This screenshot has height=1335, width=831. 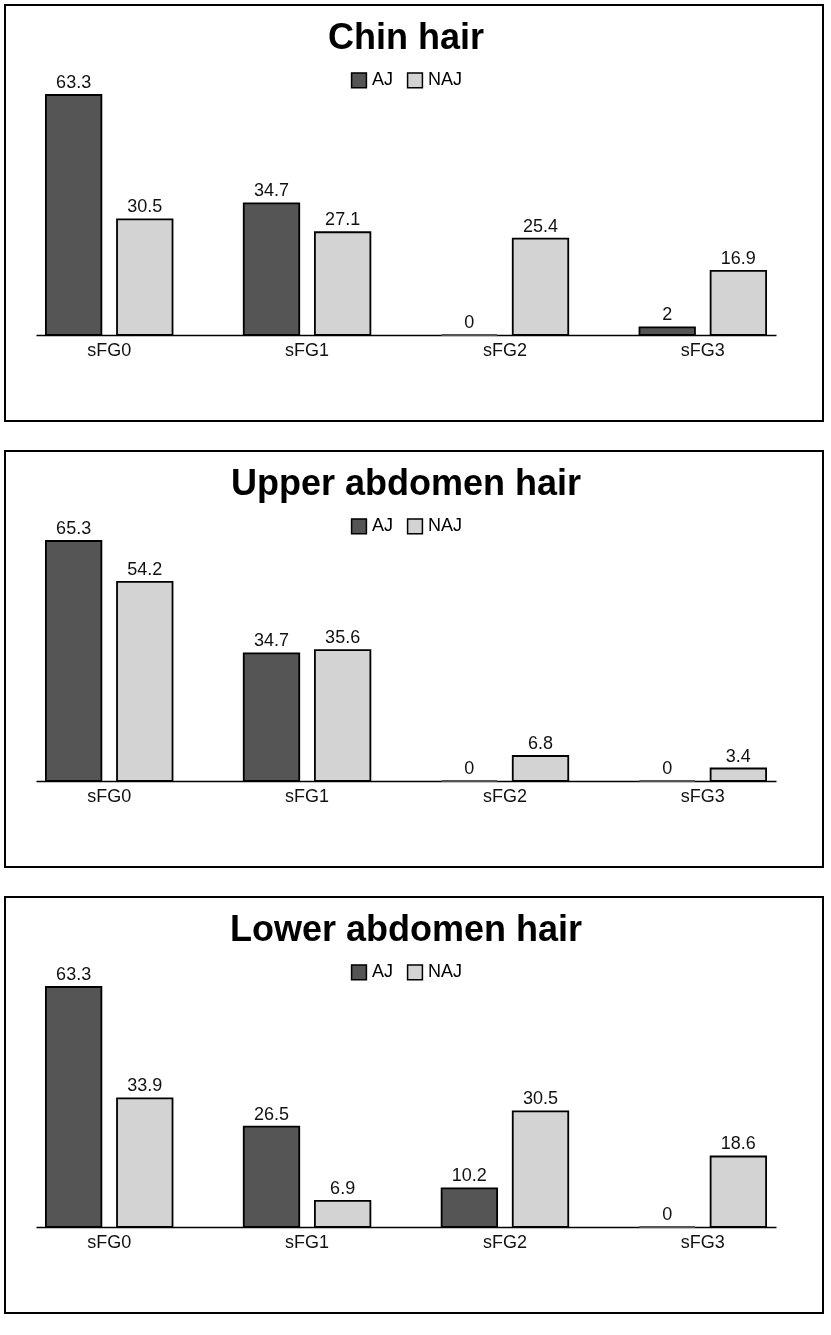 What do you see at coordinates (406, 36) in the screenshot?
I see `chart-title: Chin hair` at bounding box center [406, 36].